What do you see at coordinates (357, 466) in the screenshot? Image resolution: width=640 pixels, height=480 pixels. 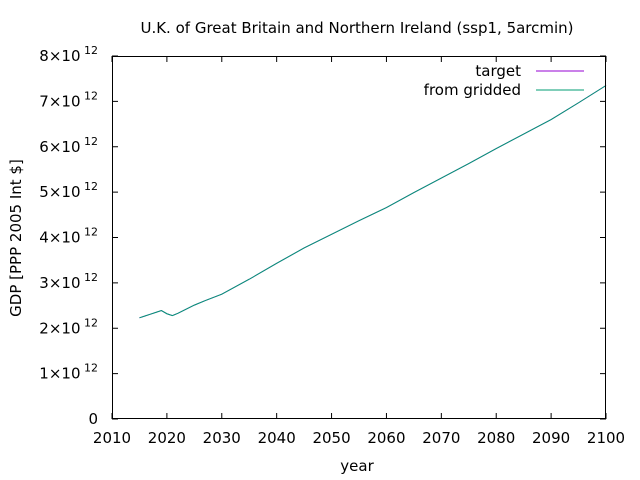 I see `x-axis-label: year` at bounding box center [357, 466].